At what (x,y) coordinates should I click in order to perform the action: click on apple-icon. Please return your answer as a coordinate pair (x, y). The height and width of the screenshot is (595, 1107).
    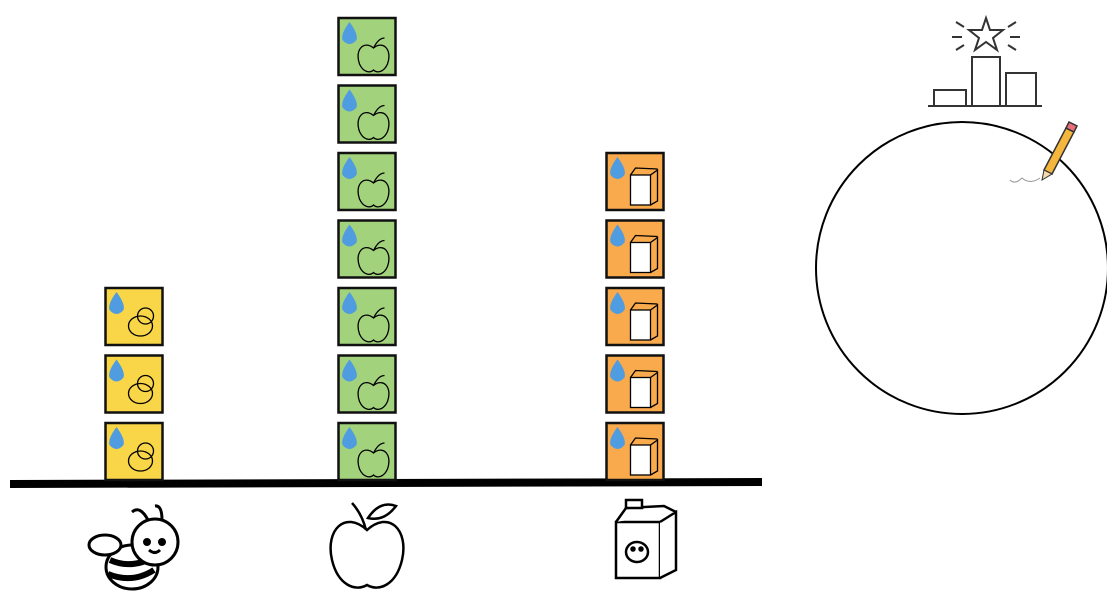
    Looking at the image, I should click on (367, 545).